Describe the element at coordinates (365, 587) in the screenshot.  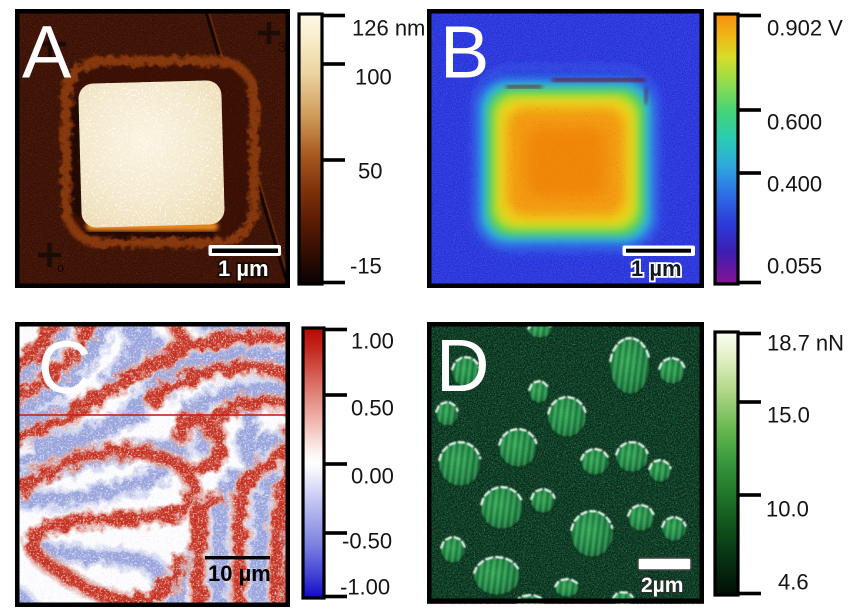
I see `svg-text: -1.00` at that location.